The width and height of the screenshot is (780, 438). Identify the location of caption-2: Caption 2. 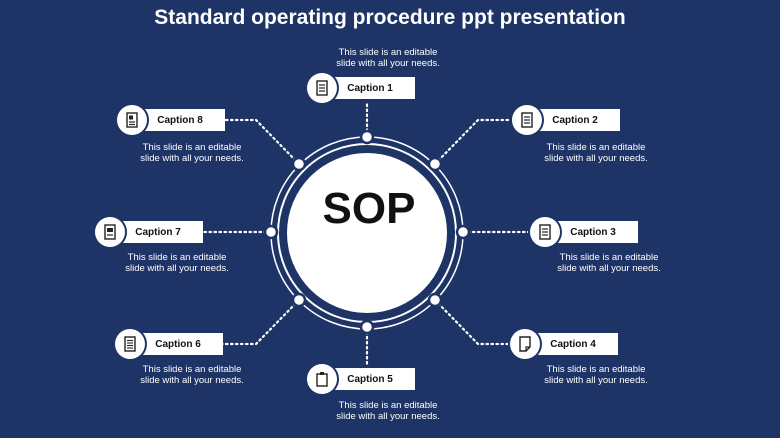
(566, 120).